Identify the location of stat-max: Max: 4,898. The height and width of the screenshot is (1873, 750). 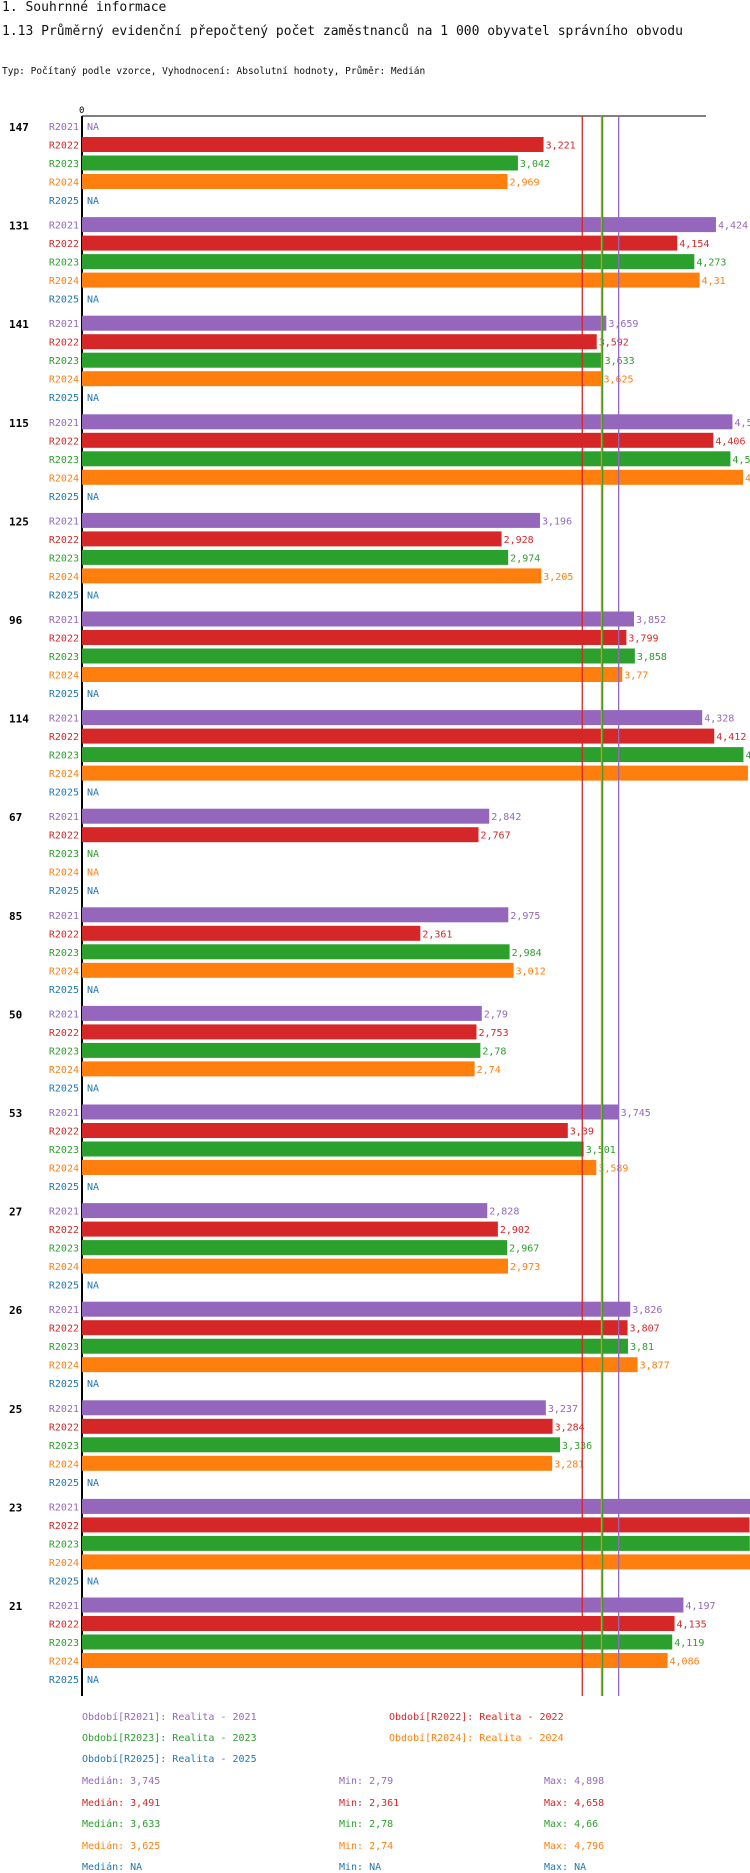
(574, 1781).